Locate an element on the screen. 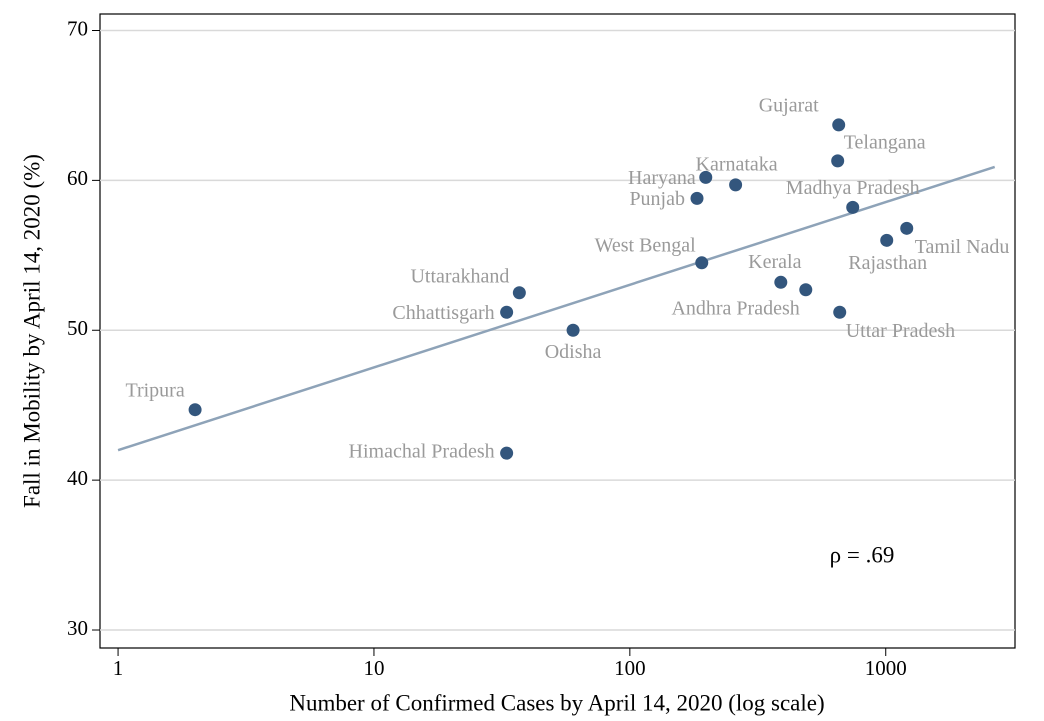 The width and height of the screenshot is (1044, 721). y-tick-label: 50 is located at coordinates (77, 328).